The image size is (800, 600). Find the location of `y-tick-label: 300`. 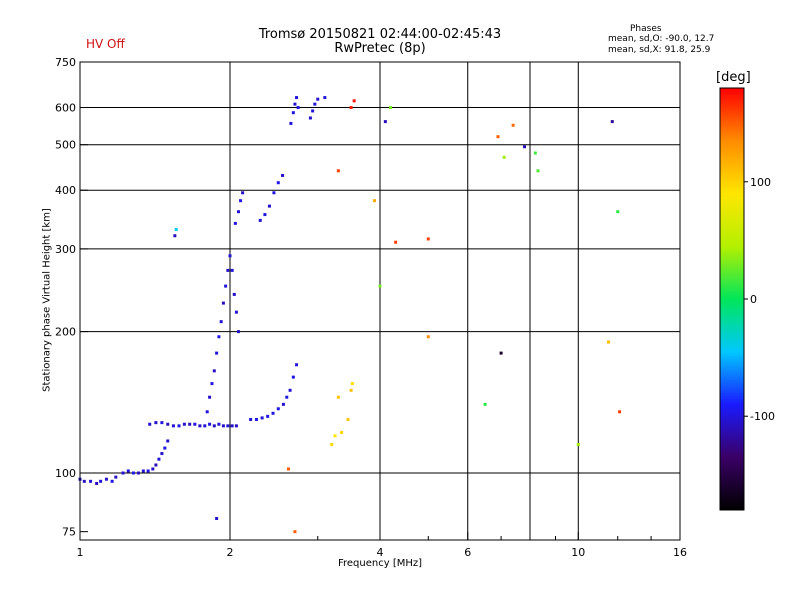

y-tick-label: 300 is located at coordinates (65, 249).